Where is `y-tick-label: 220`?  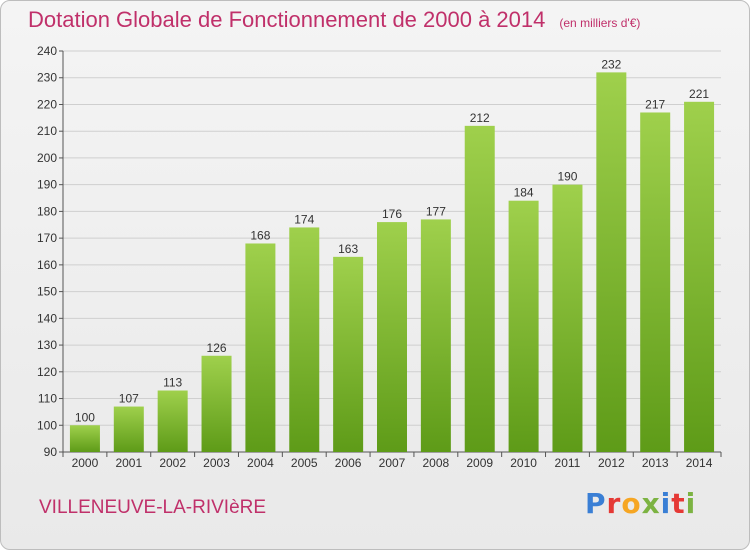
y-tick-label: 220 is located at coordinates (47, 104).